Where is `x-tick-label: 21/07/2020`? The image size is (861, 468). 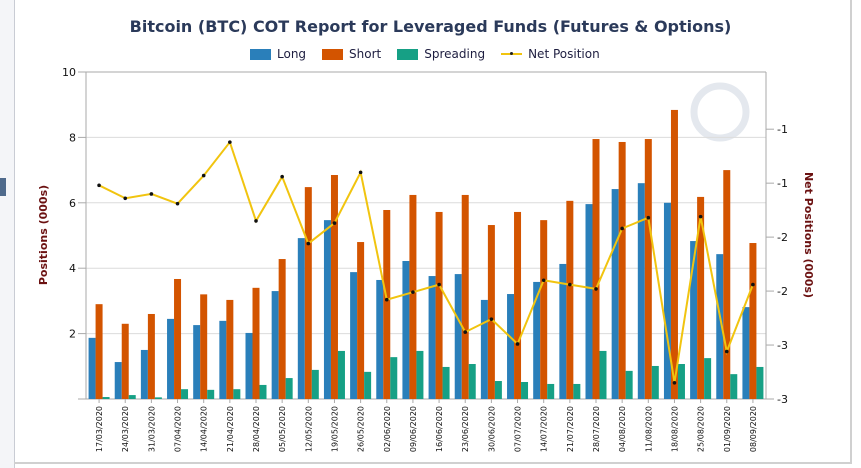 x-tick-label: 21/07/2020 is located at coordinates (570, 429).